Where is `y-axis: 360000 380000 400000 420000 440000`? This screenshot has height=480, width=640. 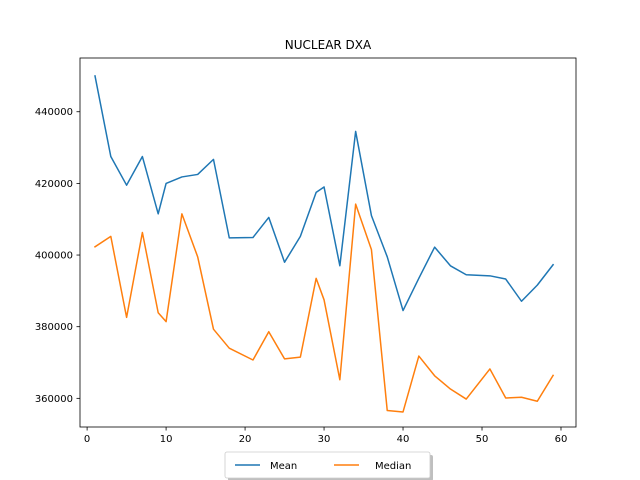
y-axis: 360000 380000 400000 420000 440000 is located at coordinates (57, 256).